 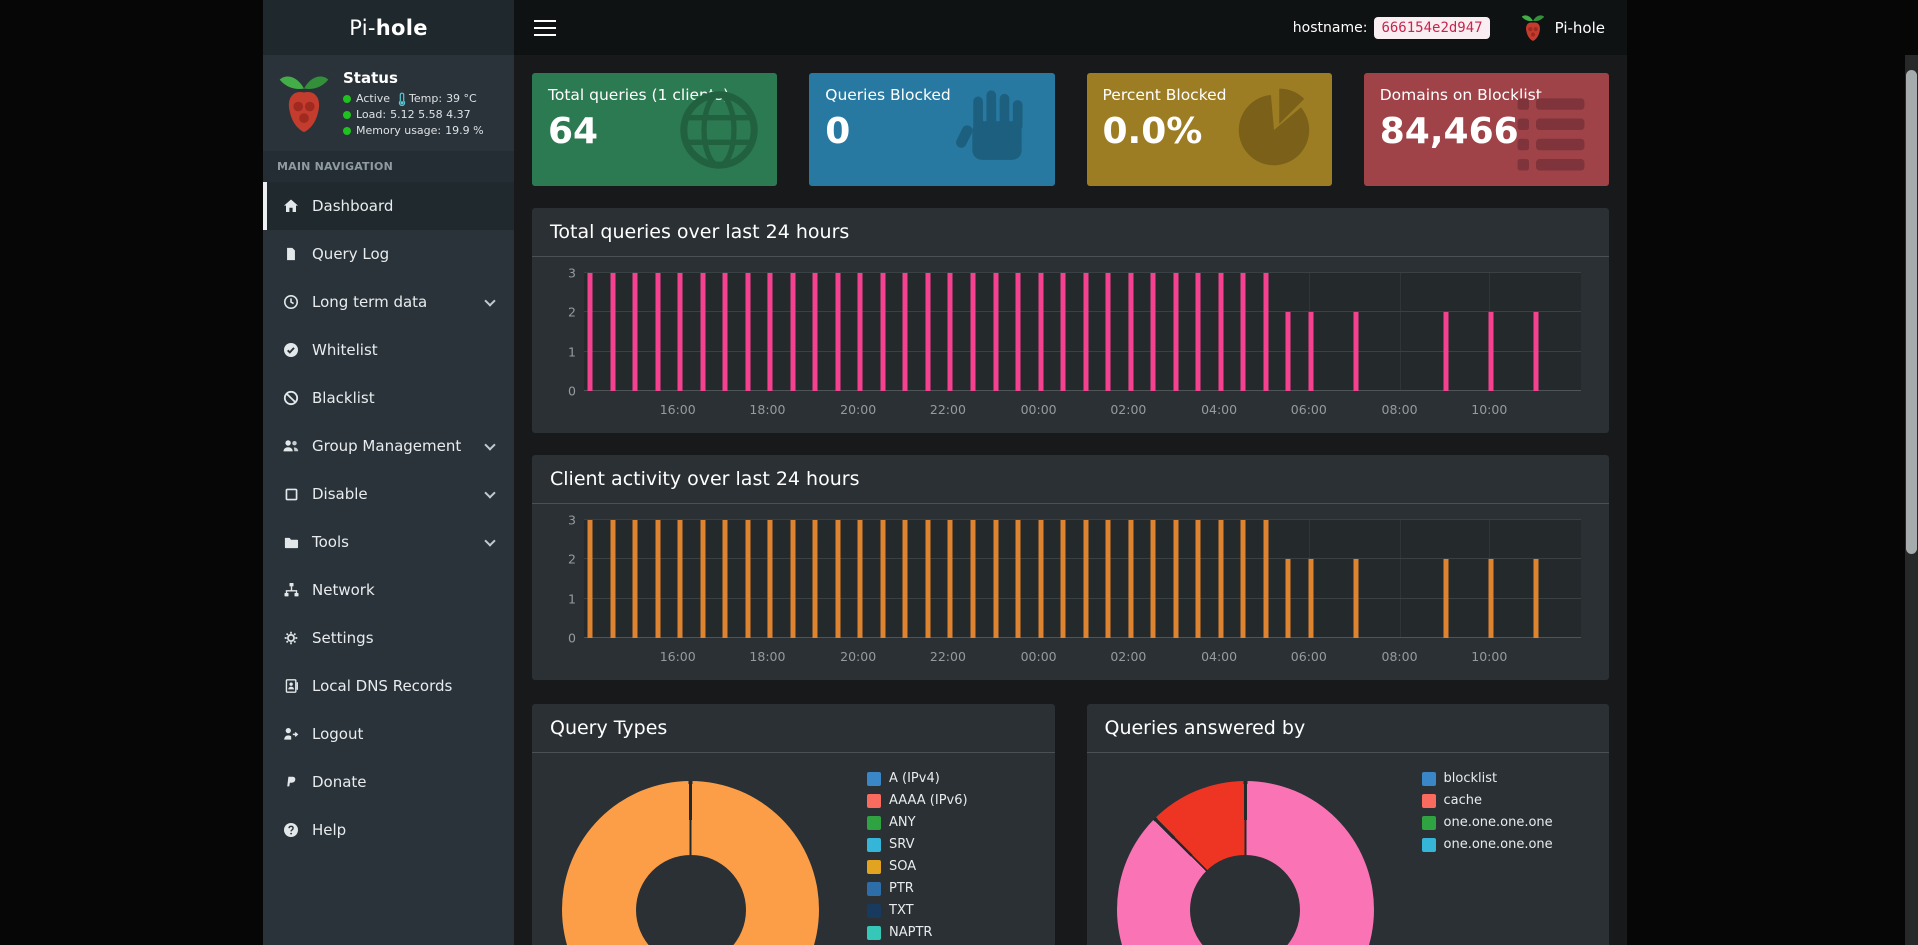 What do you see at coordinates (388, 350) in the screenshot?
I see `sidebar-item-whitelist: Whitelist` at bounding box center [388, 350].